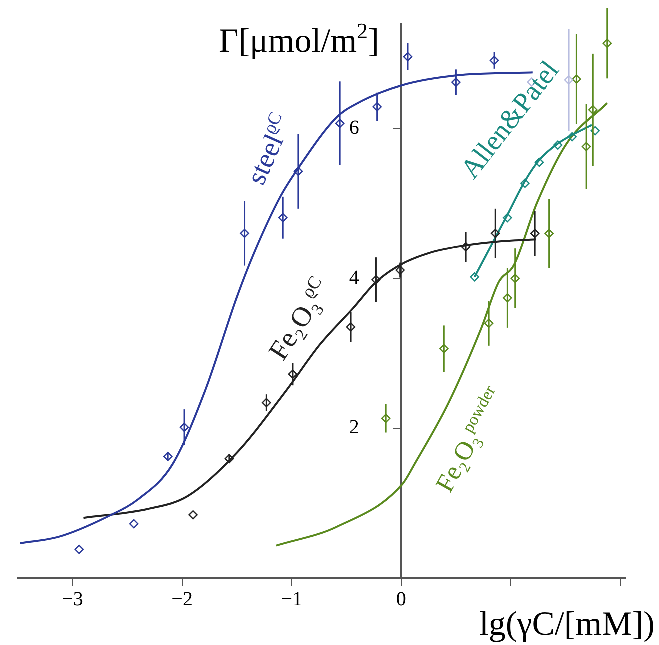 Image resolution: width=659 pixels, height=645 pixels. What do you see at coordinates (354, 128) in the screenshot?
I see `y-tick-label: 6` at bounding box center [354, 128].